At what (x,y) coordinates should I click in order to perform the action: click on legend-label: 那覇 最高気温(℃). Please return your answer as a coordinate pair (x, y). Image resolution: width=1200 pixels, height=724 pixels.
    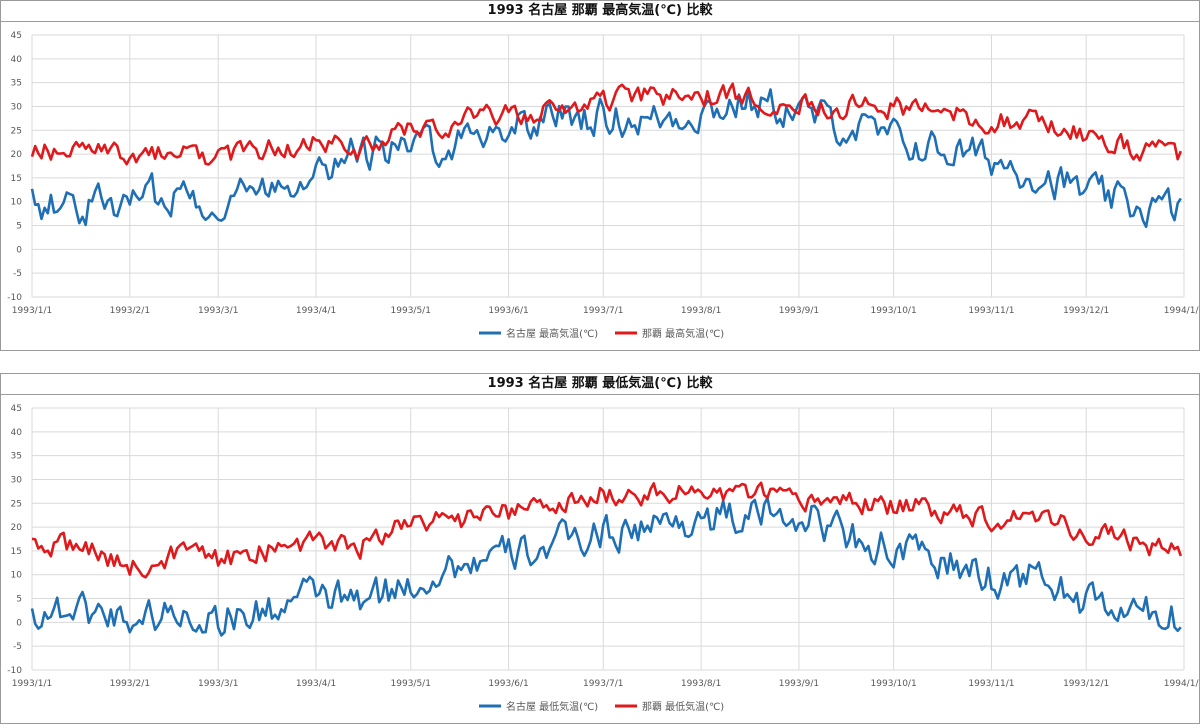
    Looking at the image, I should click on (683, 333).